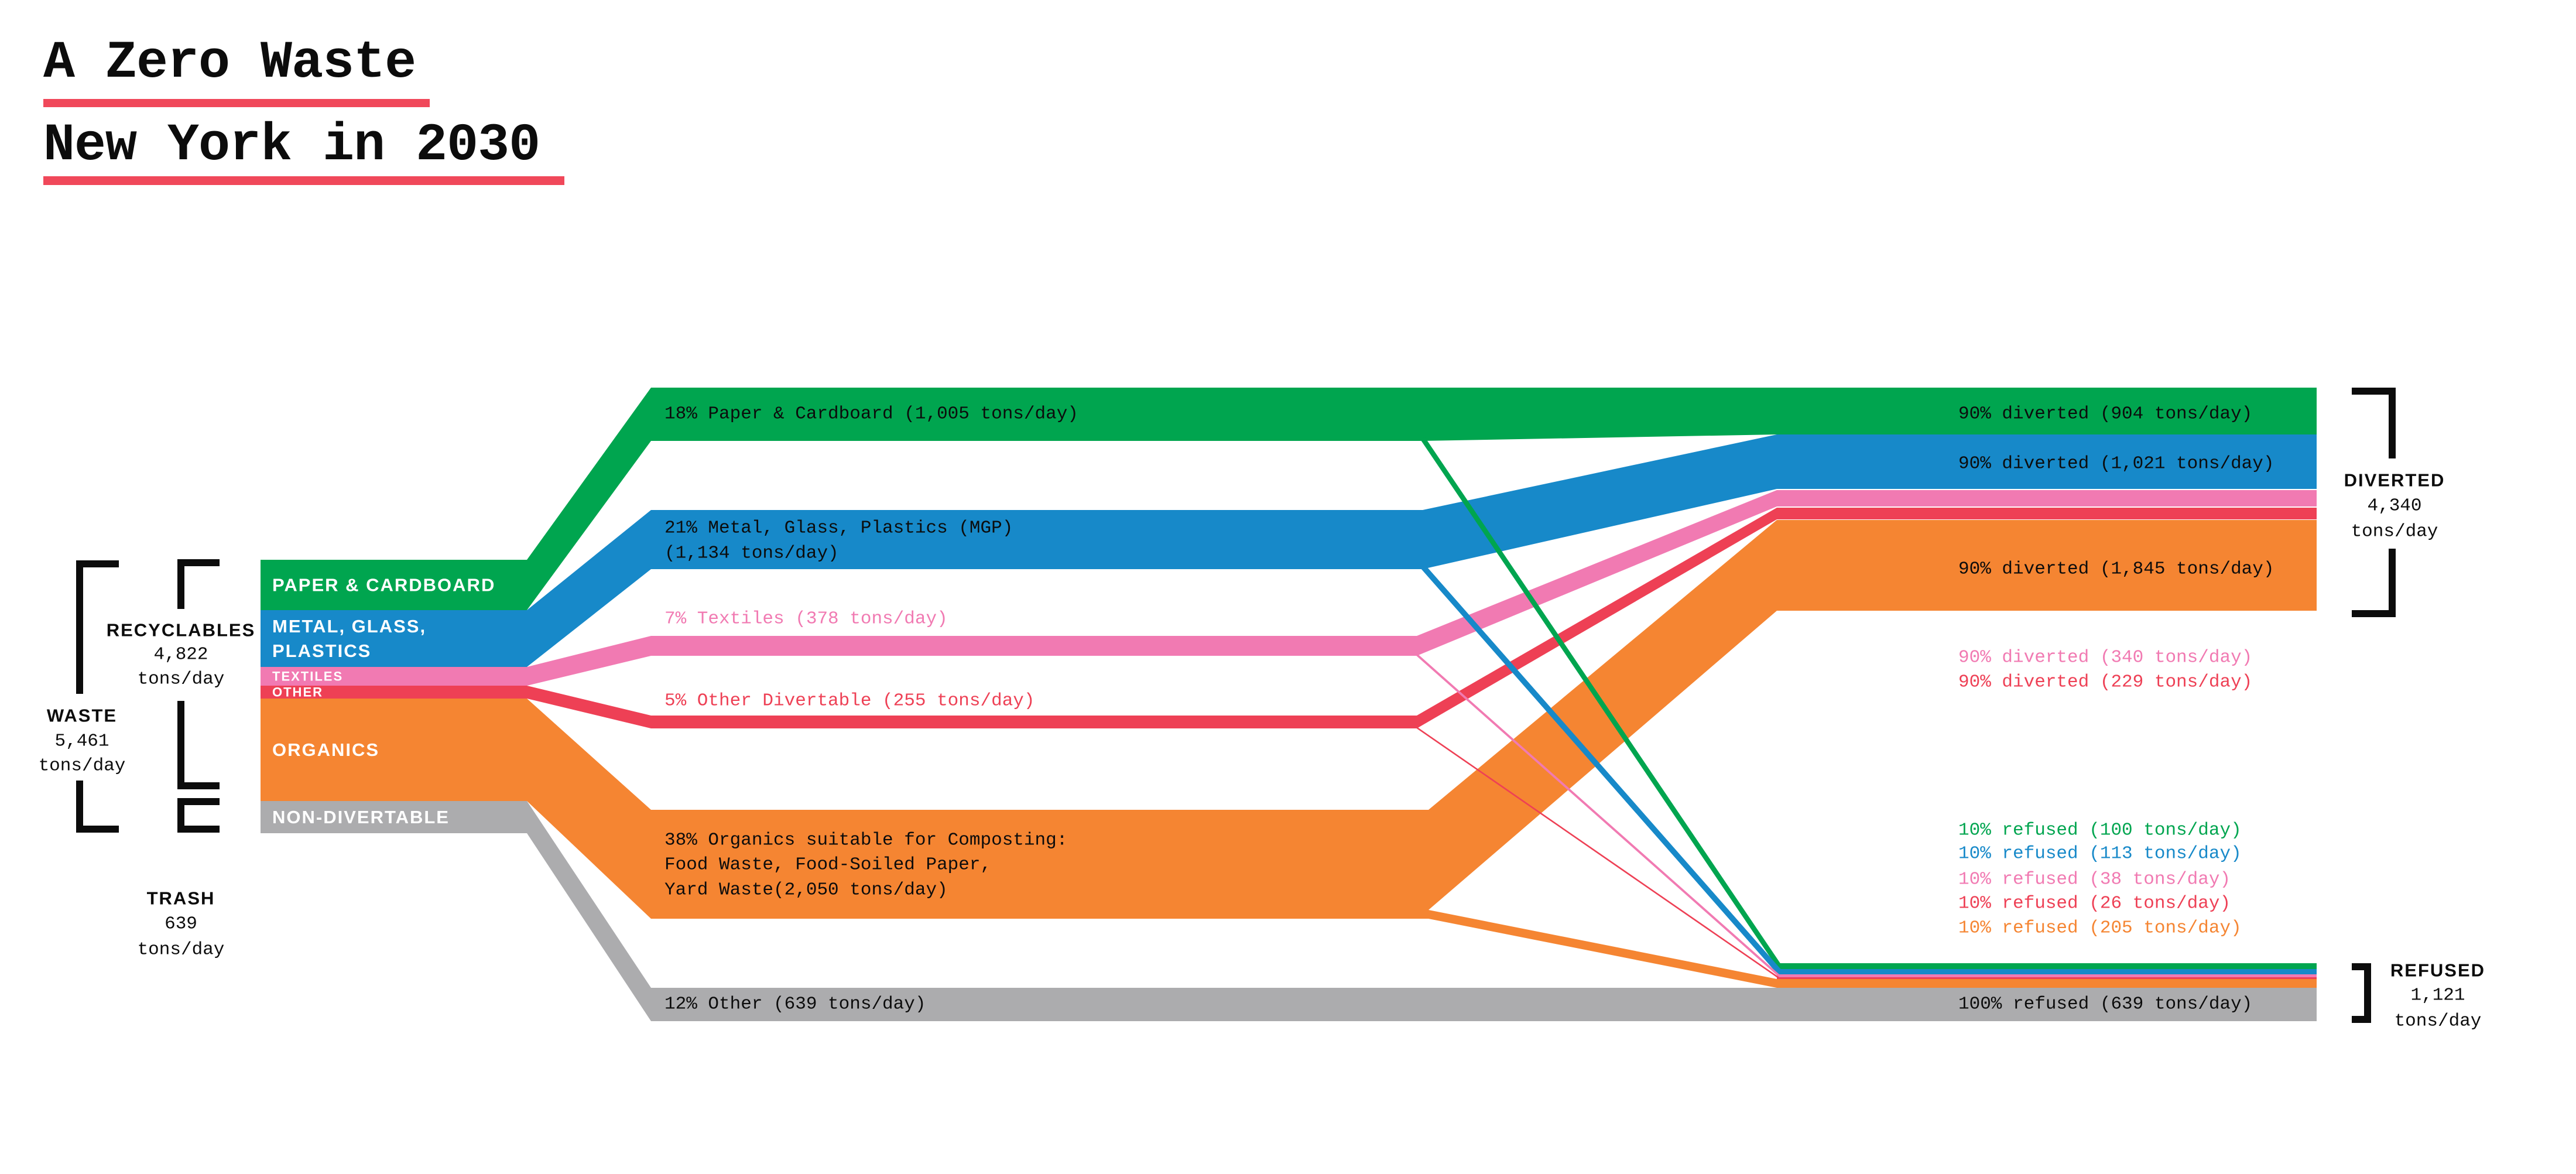  Describe the element at coordinates (865, 840) in the screenshot. I see `label-organics-share: 38% Organics suitable for Composting:` at that location.